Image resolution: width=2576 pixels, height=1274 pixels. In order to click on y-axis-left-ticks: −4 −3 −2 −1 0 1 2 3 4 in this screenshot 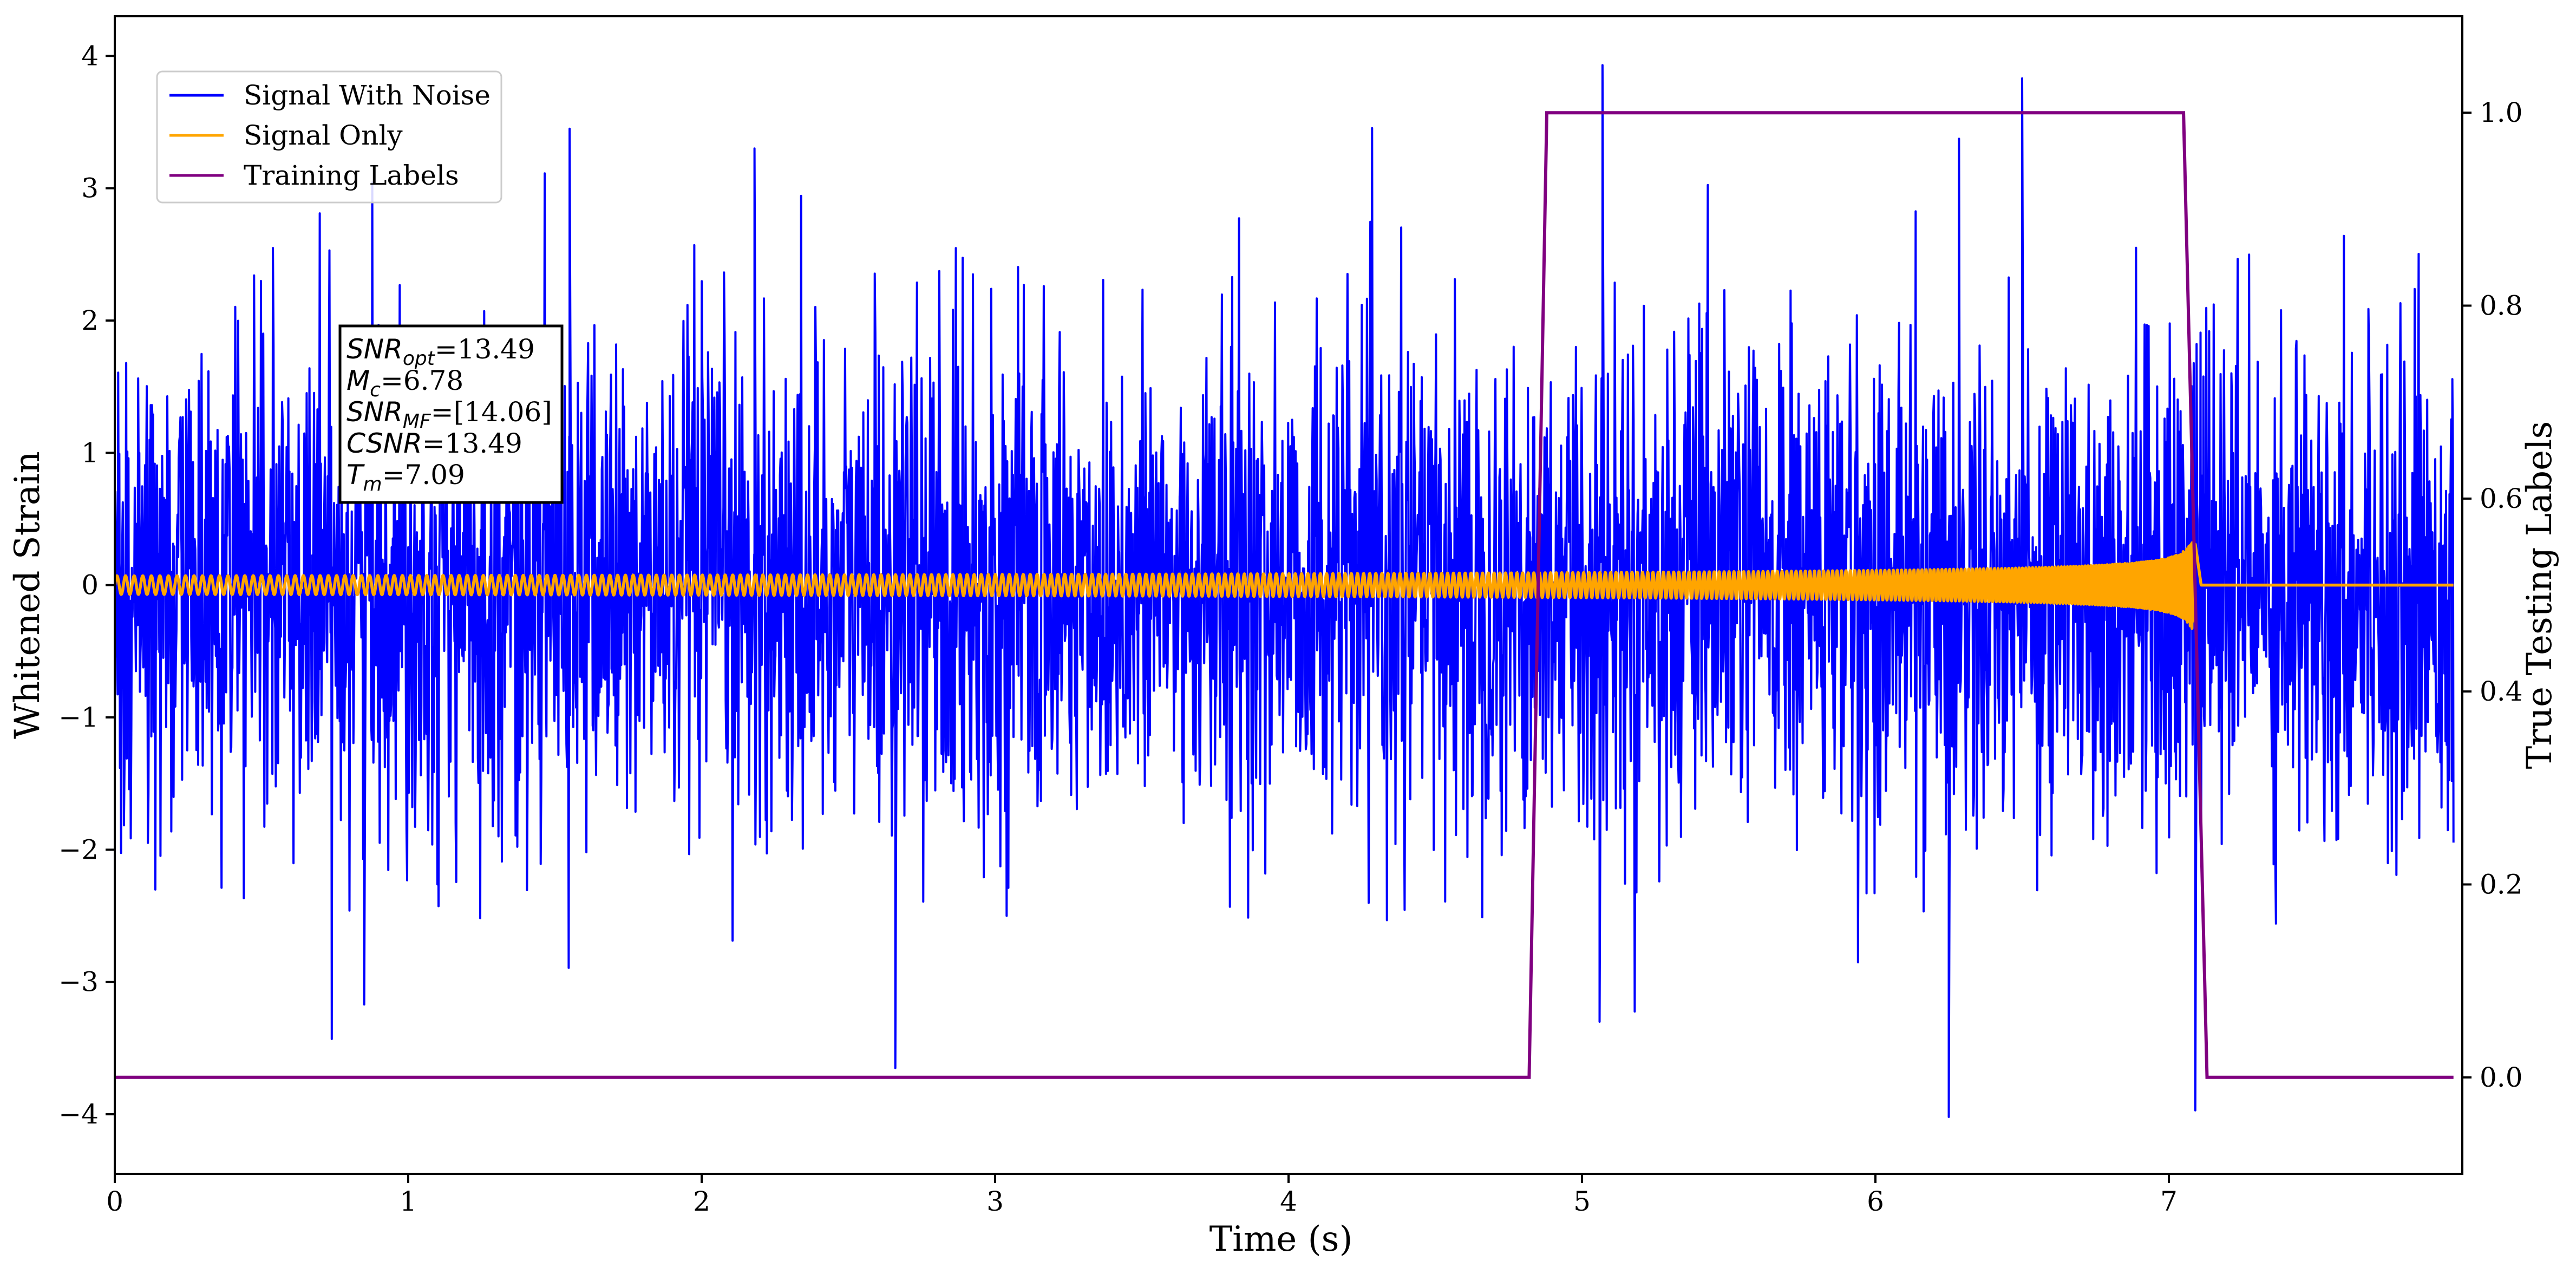, I will do `click(86, 585)`.